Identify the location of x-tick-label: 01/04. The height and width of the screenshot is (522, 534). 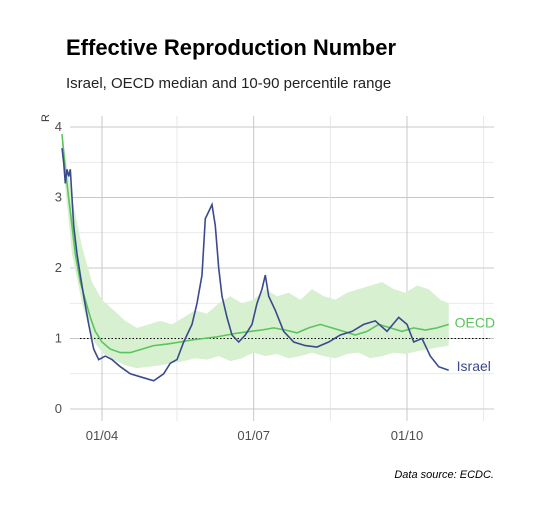
(102, 435).